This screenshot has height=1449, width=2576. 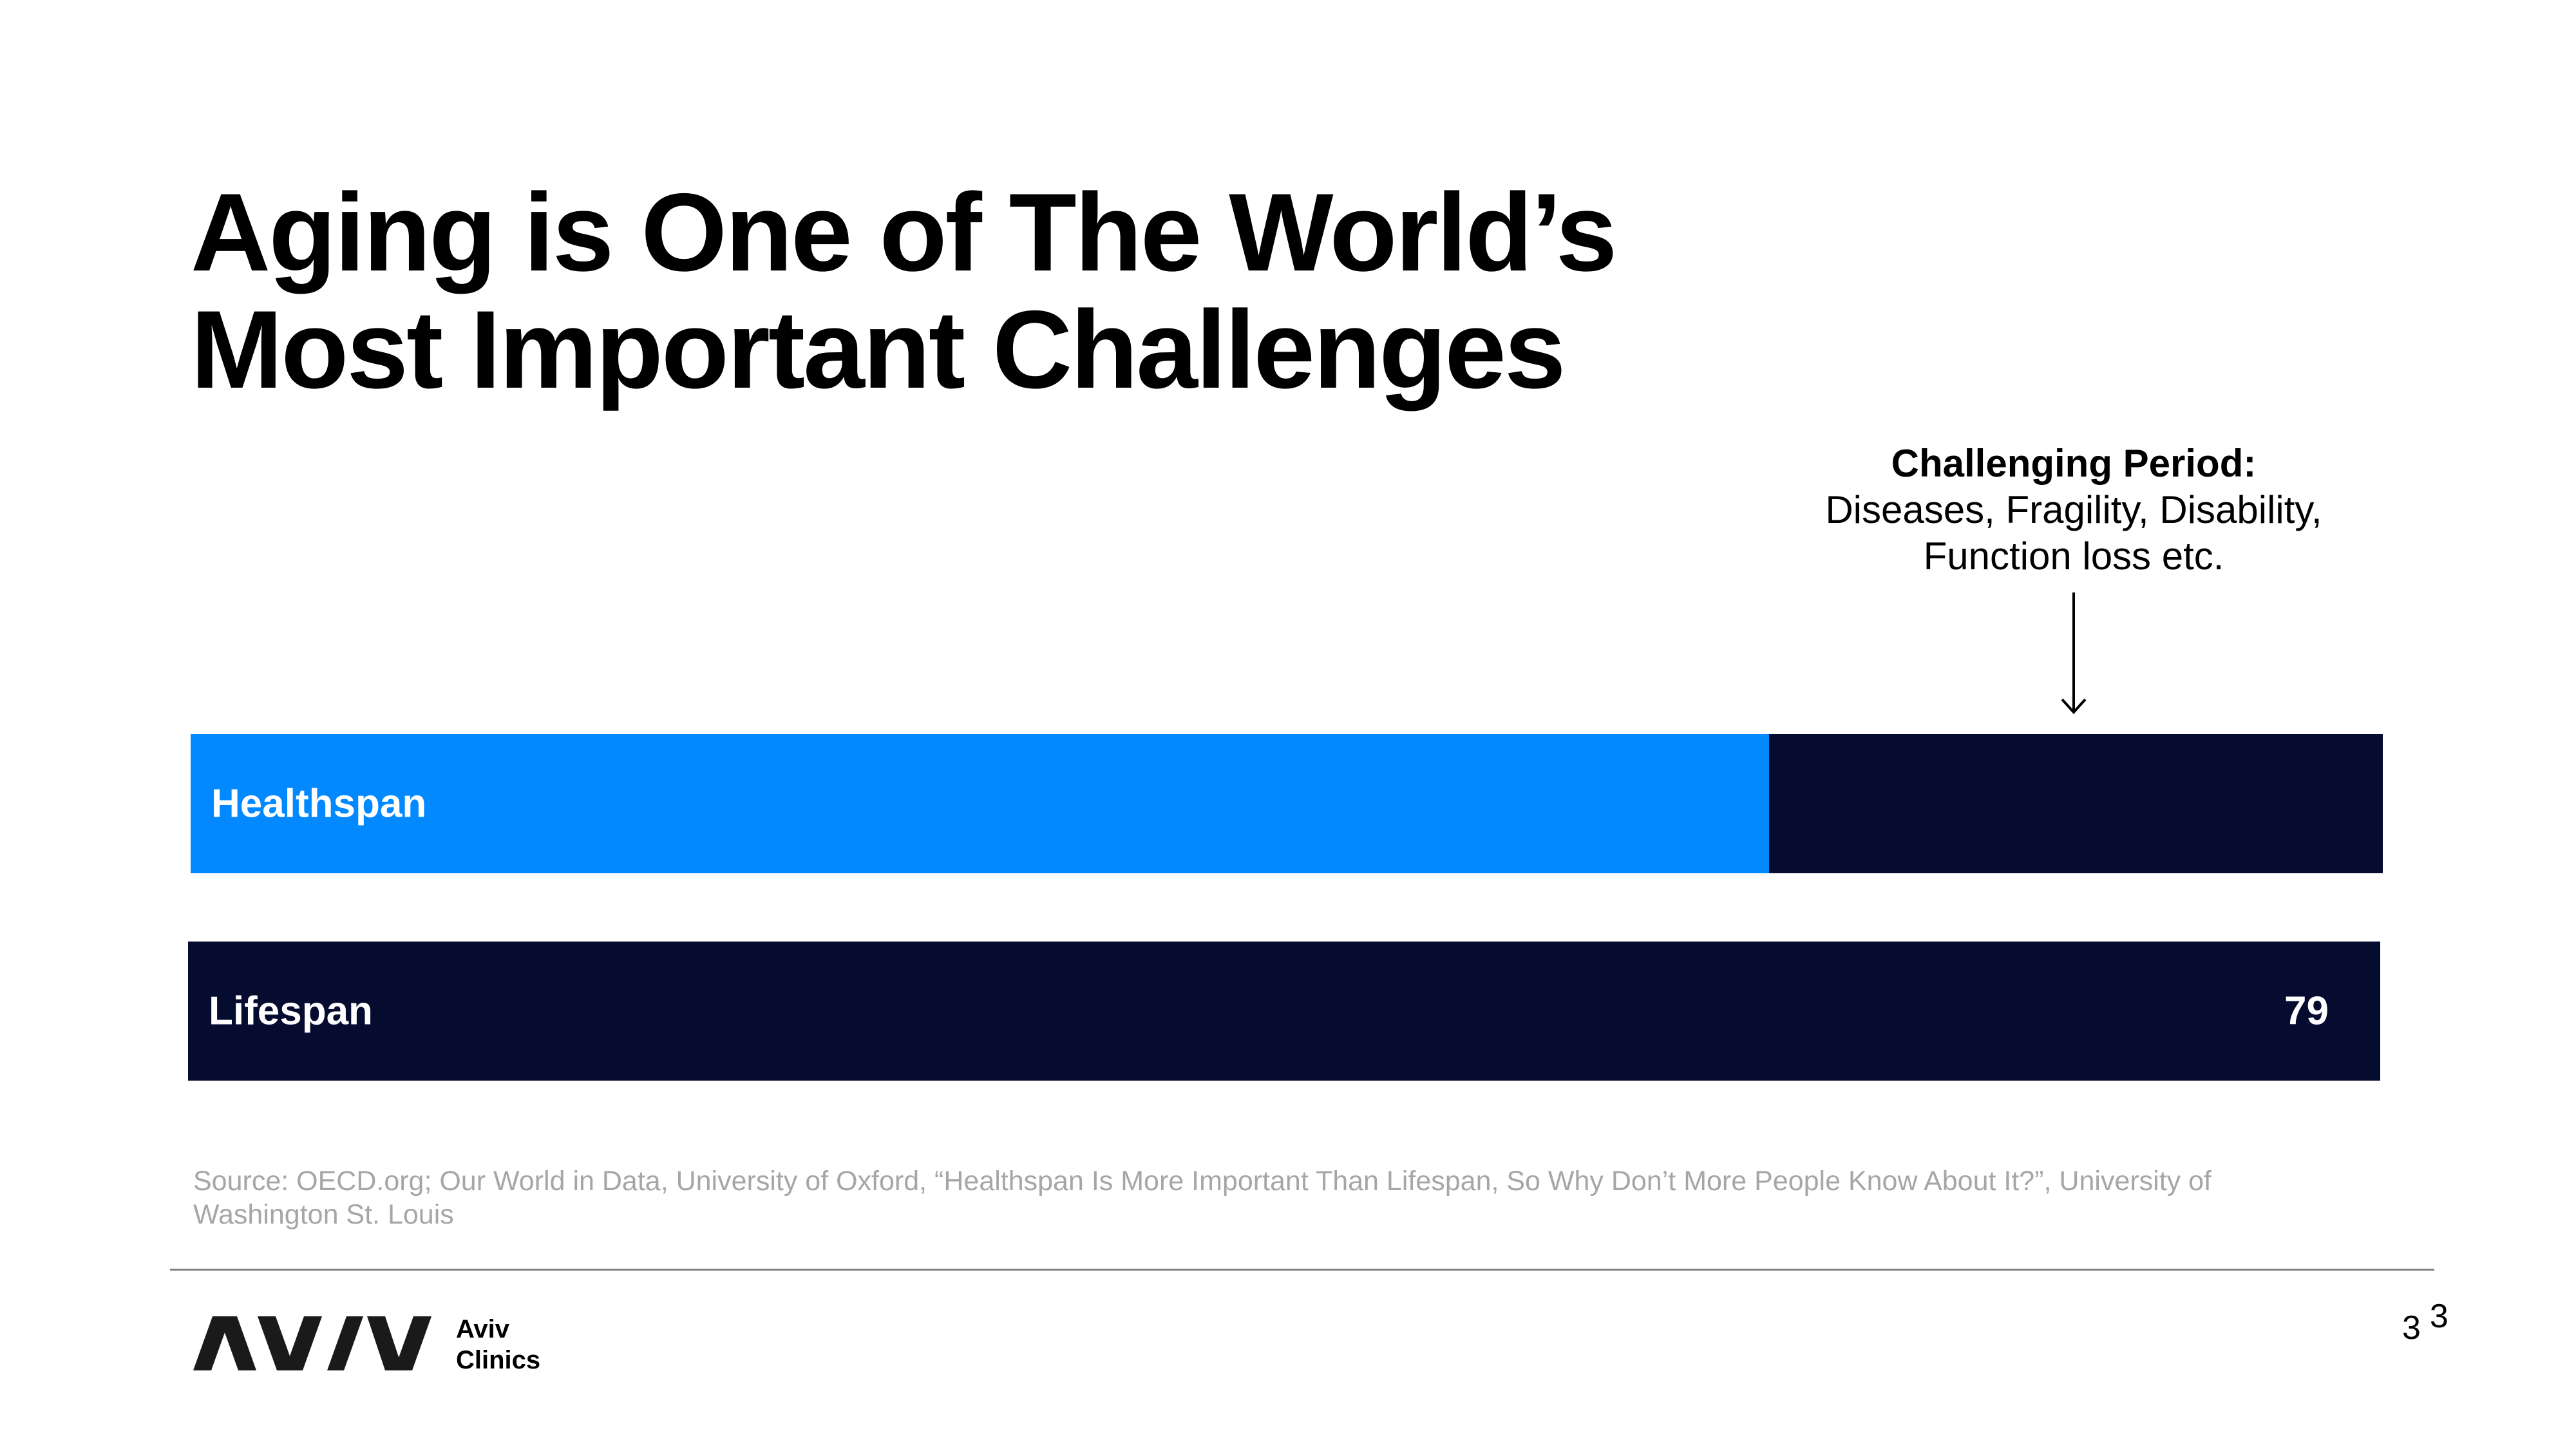 I want to click on annotation-line: Diseases, Fragility, Disability,, so click(x=2073, y=510).